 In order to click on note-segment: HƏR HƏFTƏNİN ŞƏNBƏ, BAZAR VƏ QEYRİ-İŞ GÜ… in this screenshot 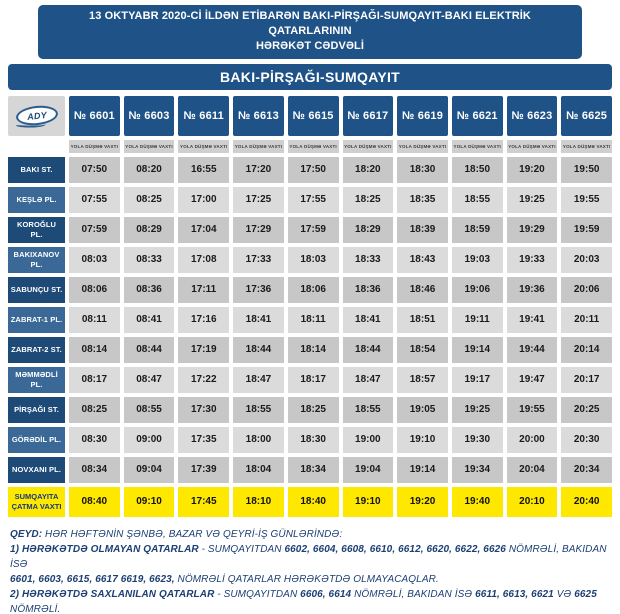, I will do `click(192, 534)`.